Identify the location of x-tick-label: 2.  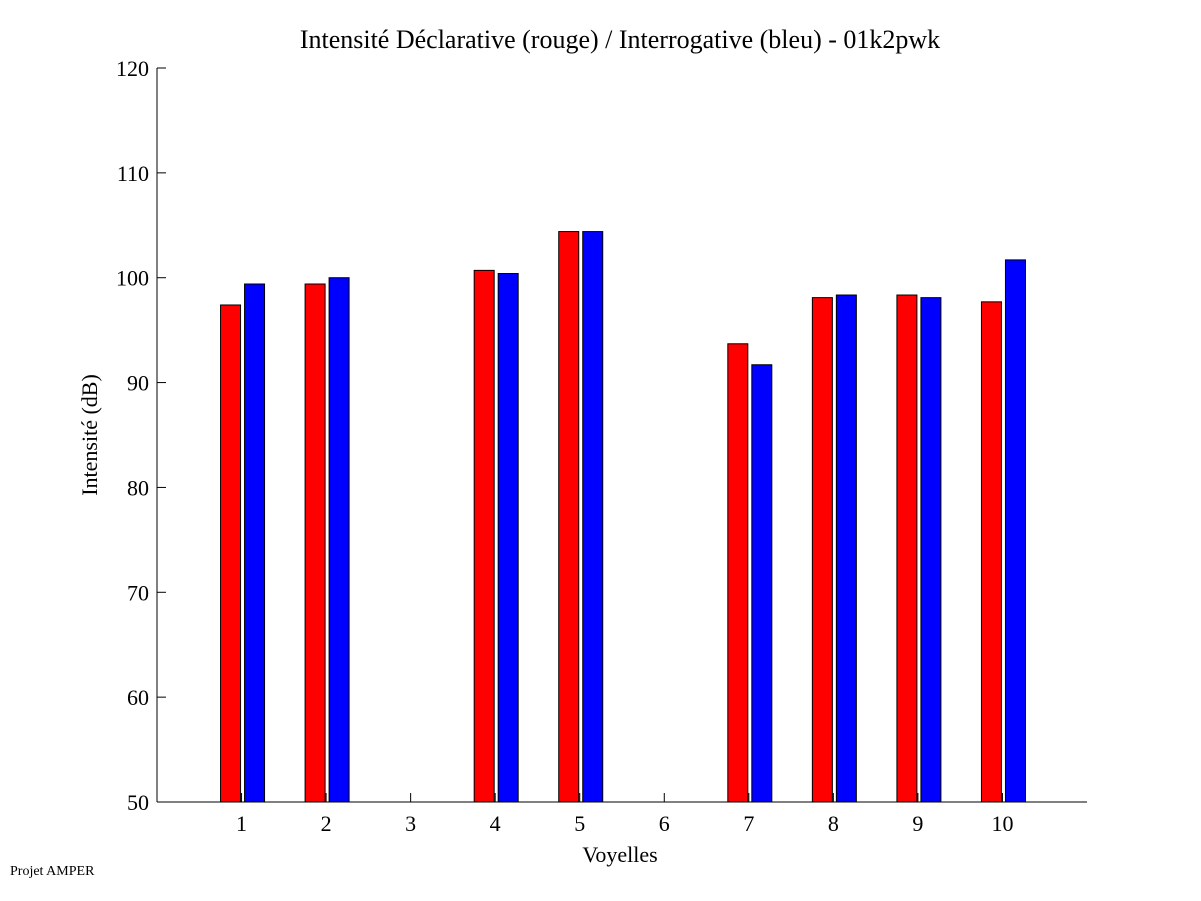
(326, 823).